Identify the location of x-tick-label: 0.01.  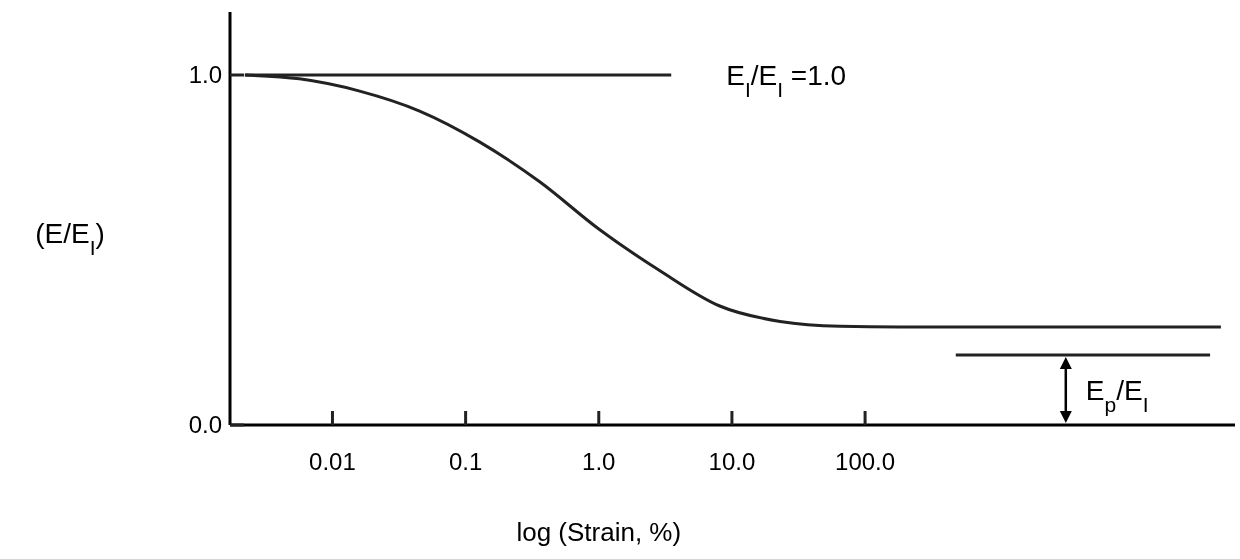
(332, 461).